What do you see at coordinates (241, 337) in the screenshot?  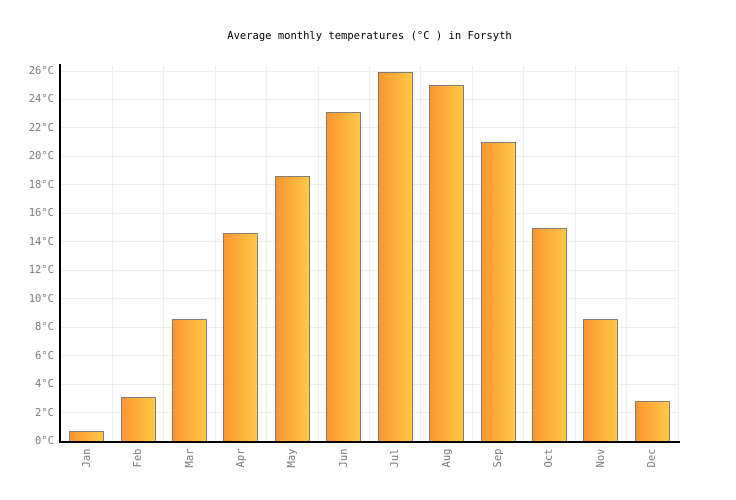 I see `bar-apr` at bounding box center [241, 337].